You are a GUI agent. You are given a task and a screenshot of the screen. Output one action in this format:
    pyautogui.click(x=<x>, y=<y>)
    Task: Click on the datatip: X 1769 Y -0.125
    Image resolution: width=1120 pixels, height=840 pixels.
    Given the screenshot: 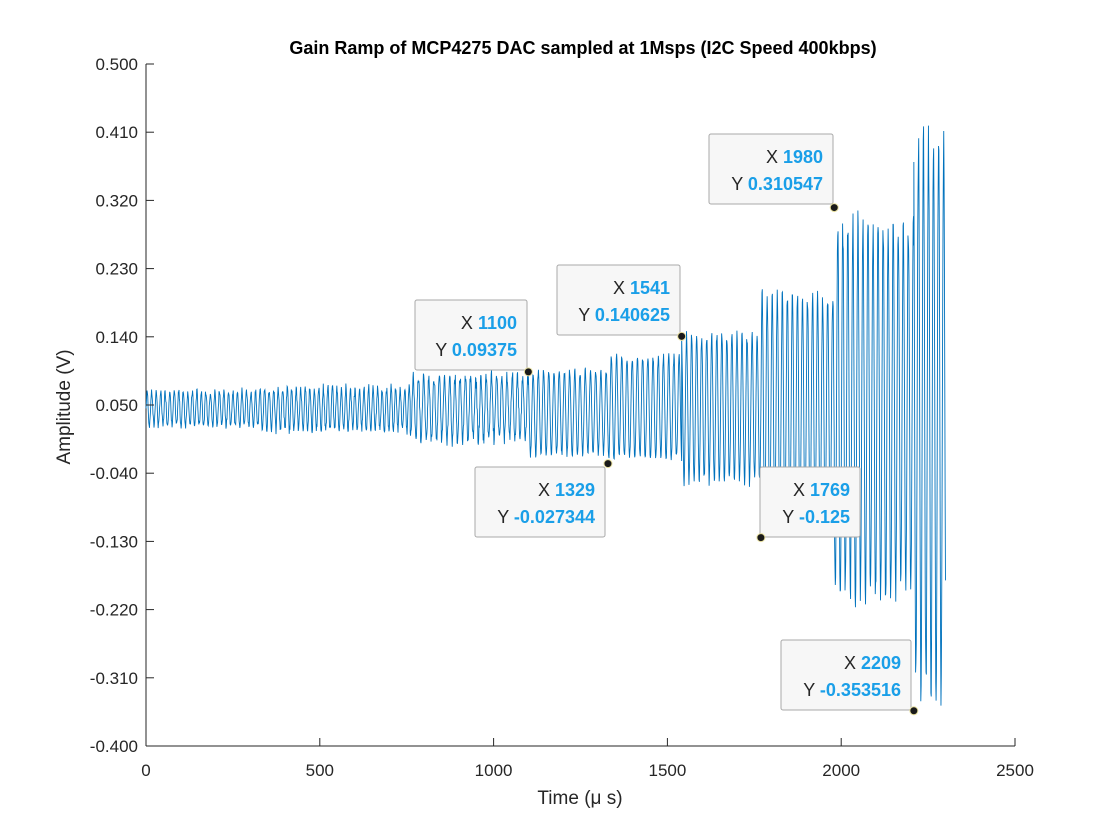 What is the action you would take?
    pyautogui.click(x=808, y=504)
    